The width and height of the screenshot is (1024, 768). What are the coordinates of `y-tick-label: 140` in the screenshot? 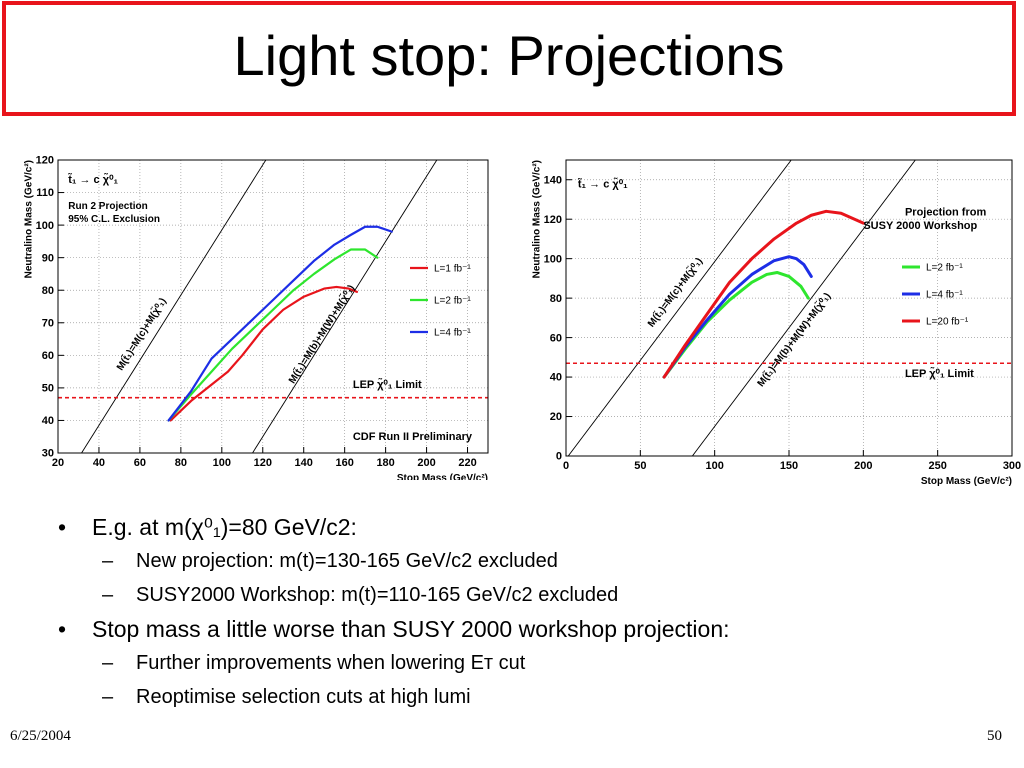 It's located at (553, 180).